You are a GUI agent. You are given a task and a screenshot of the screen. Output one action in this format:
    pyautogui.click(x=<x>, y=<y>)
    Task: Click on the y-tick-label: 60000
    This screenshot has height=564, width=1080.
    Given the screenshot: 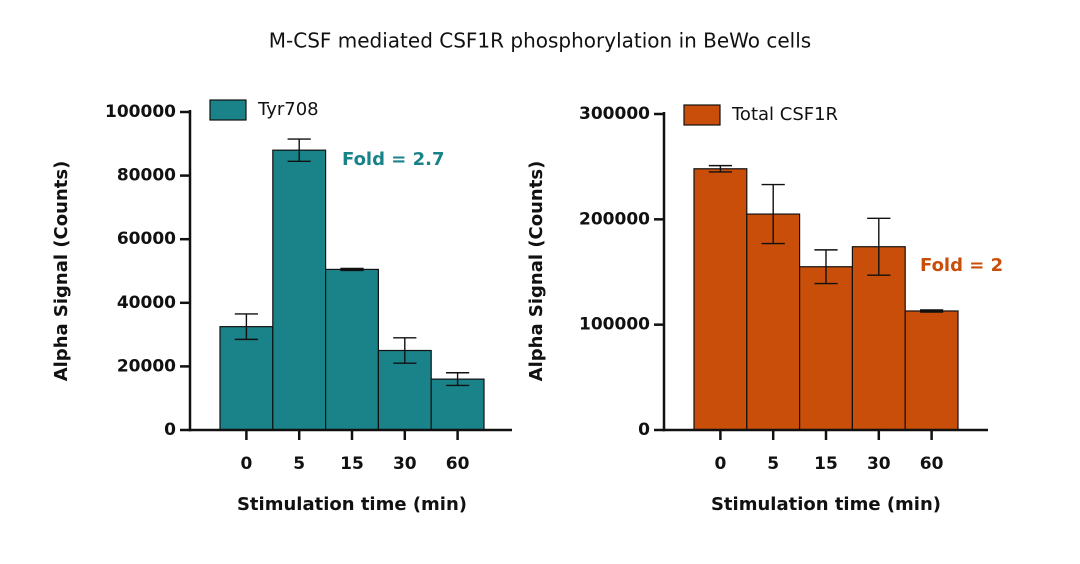 What is the action you would take?
    pyautogui.click(x=146, y=239)
    